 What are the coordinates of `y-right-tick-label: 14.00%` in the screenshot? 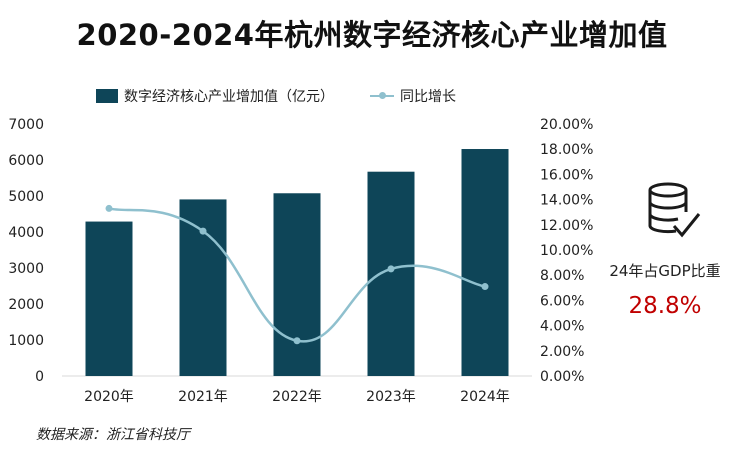 It's located at (566, 201).